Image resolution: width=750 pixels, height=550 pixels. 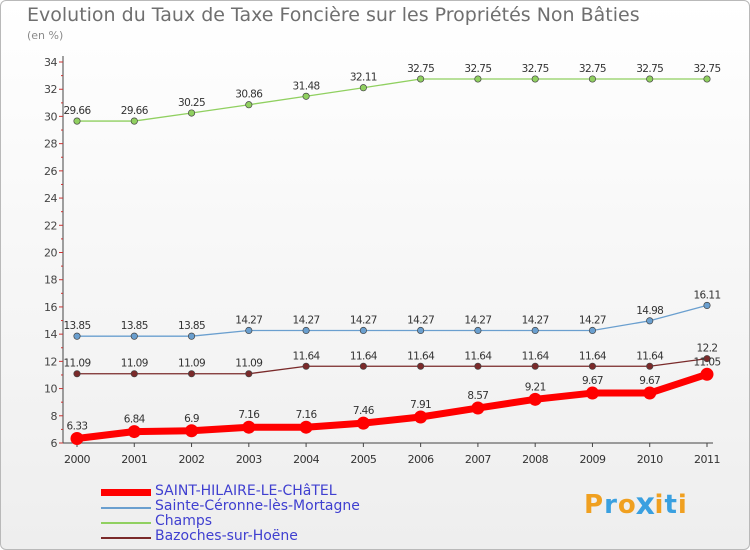 What do you see at coordinates (706, 362) in the screenshot?
I see `data-label: 11.05` at bounding box center [706, 362].